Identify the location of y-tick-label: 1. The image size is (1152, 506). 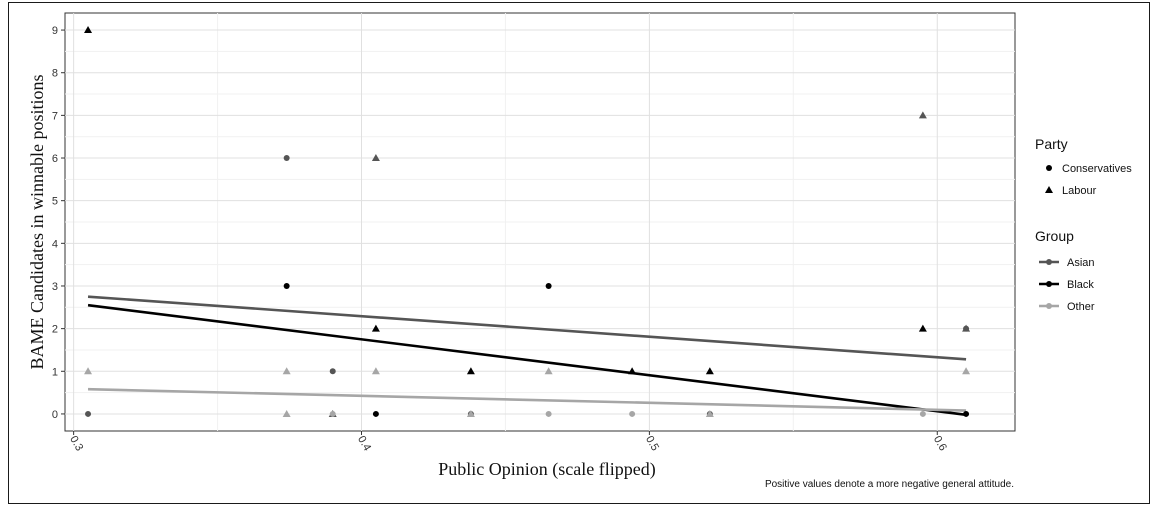
(55, 372).